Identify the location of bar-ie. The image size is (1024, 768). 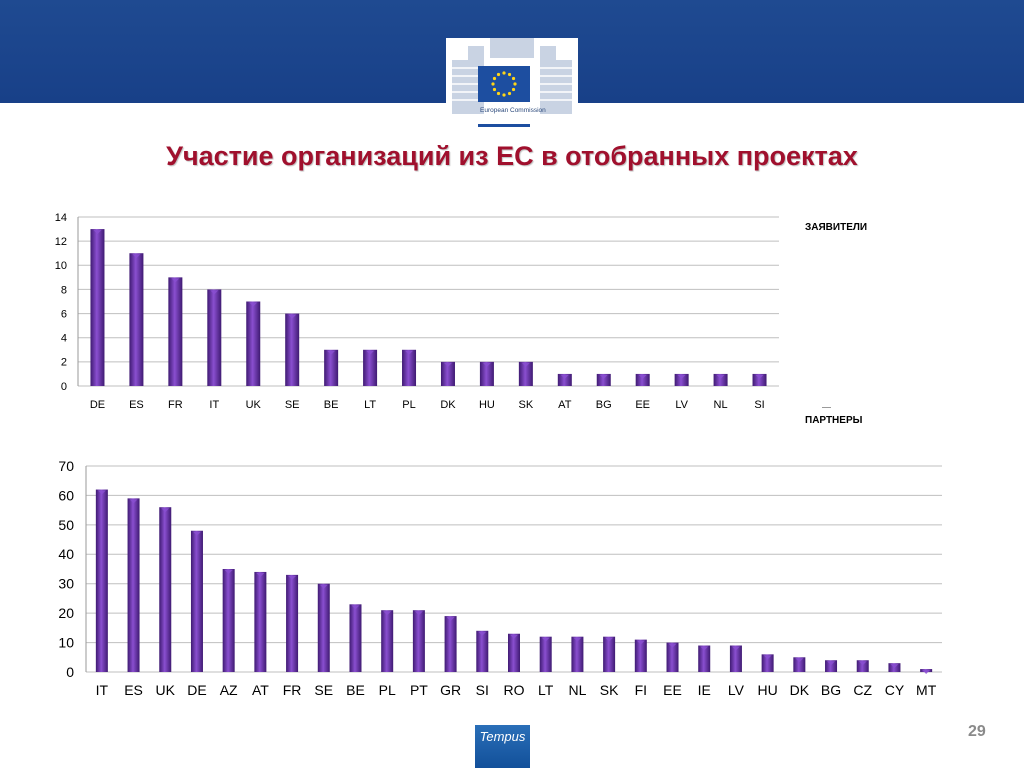
(704, 658).